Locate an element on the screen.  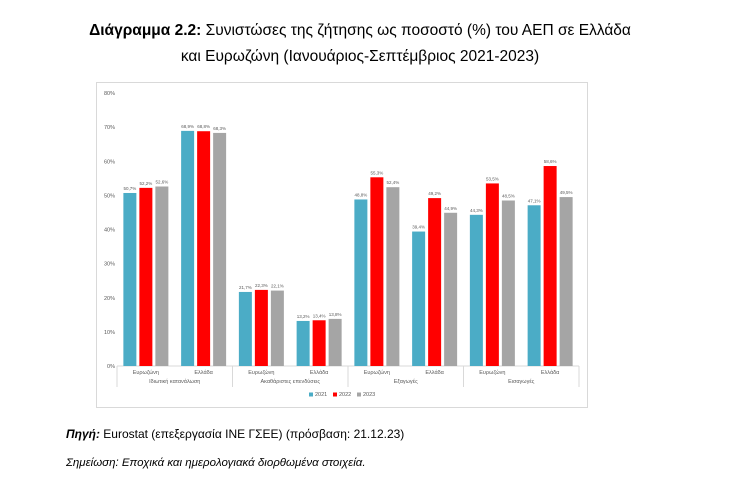
data-label: 13,8% is located at coordinates (335, 314).